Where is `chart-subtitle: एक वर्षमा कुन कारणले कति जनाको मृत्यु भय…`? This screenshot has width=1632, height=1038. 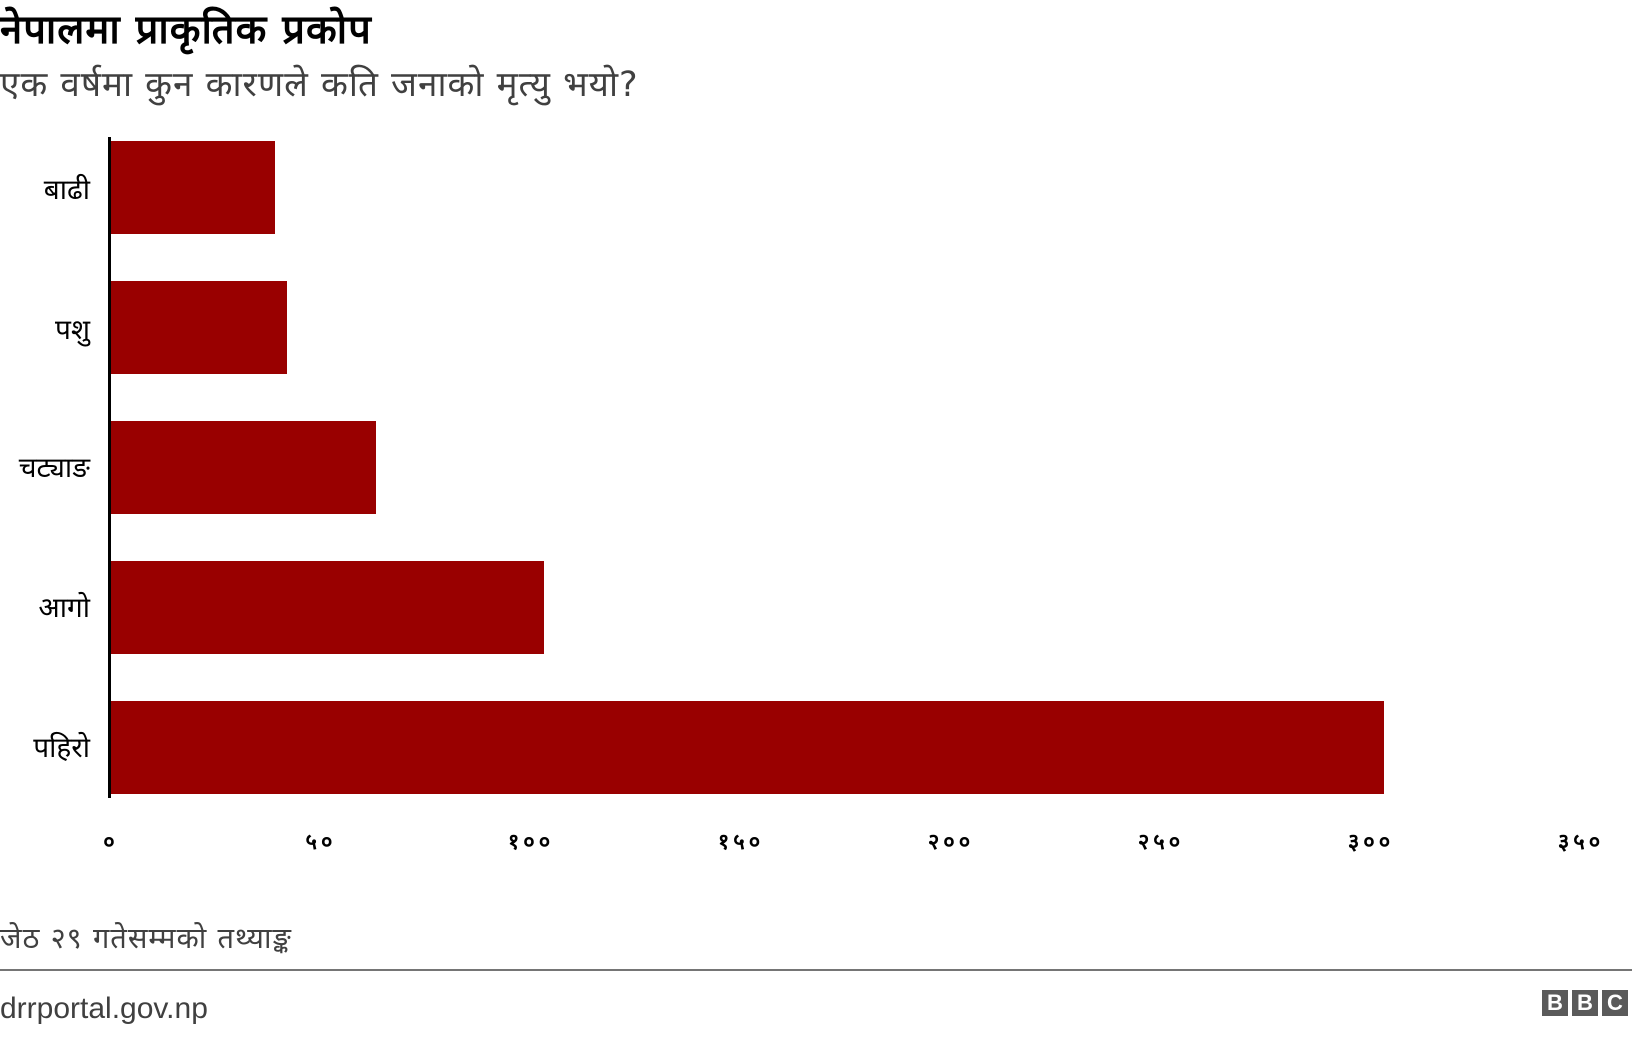
chart-subtitle: एक वर्षमा कुन कारणले कति जनाको मृत्यु भय… is located at coordinates (319, 85).